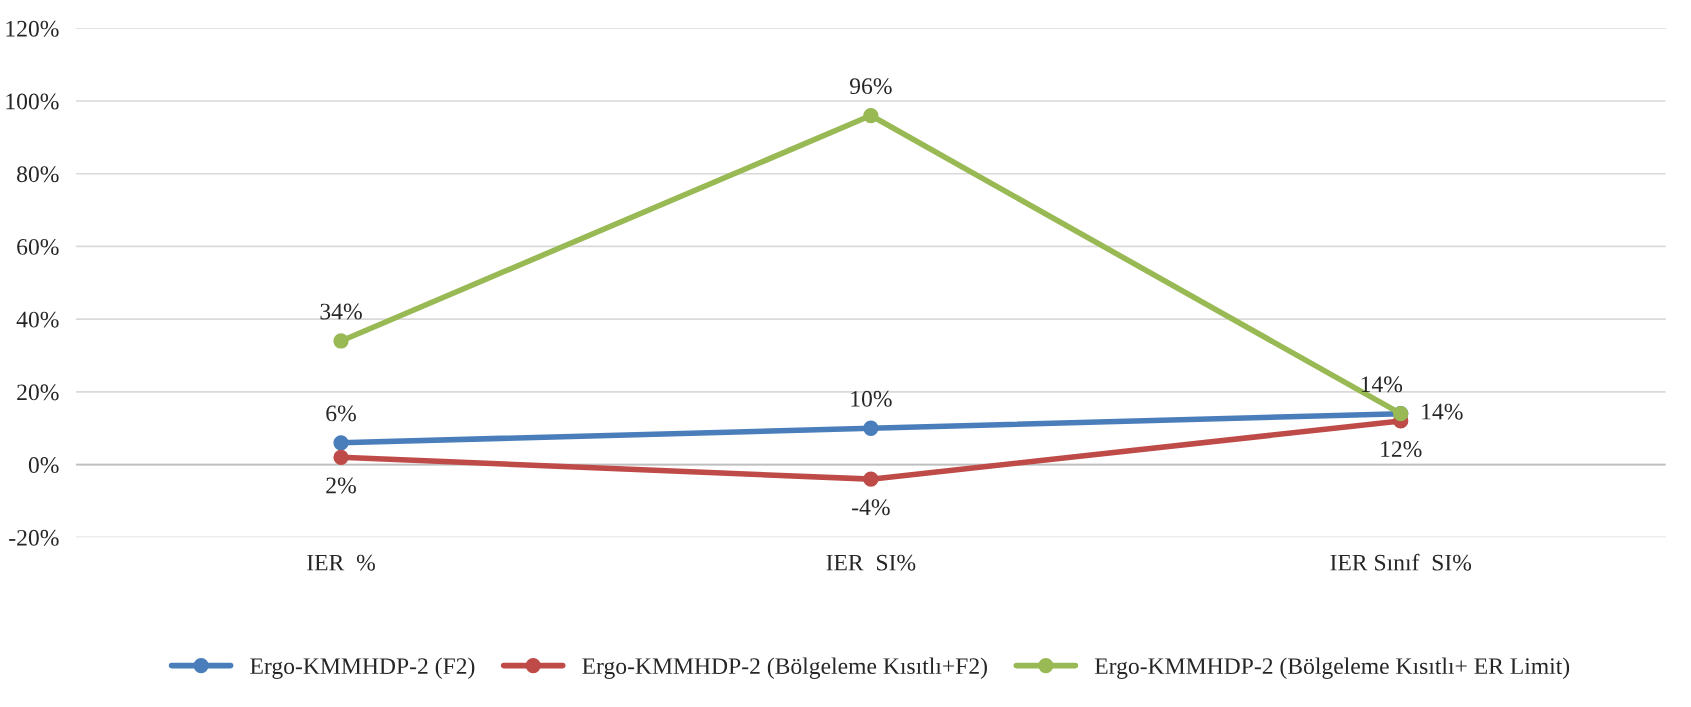 This screenshot has height=707, width=1691. I want to click on y-tick-label: 80%, so click(38, 174).